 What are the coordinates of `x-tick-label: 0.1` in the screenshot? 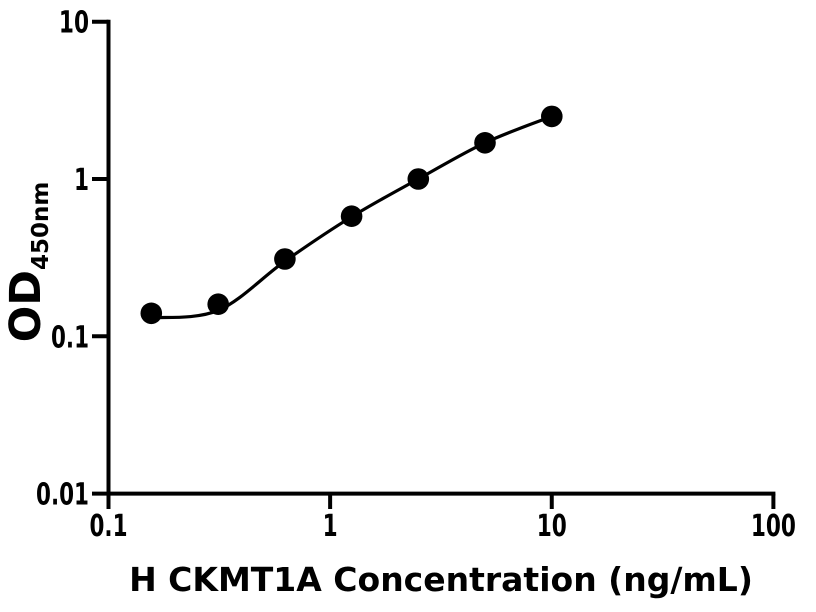 It's located at (109, 526).